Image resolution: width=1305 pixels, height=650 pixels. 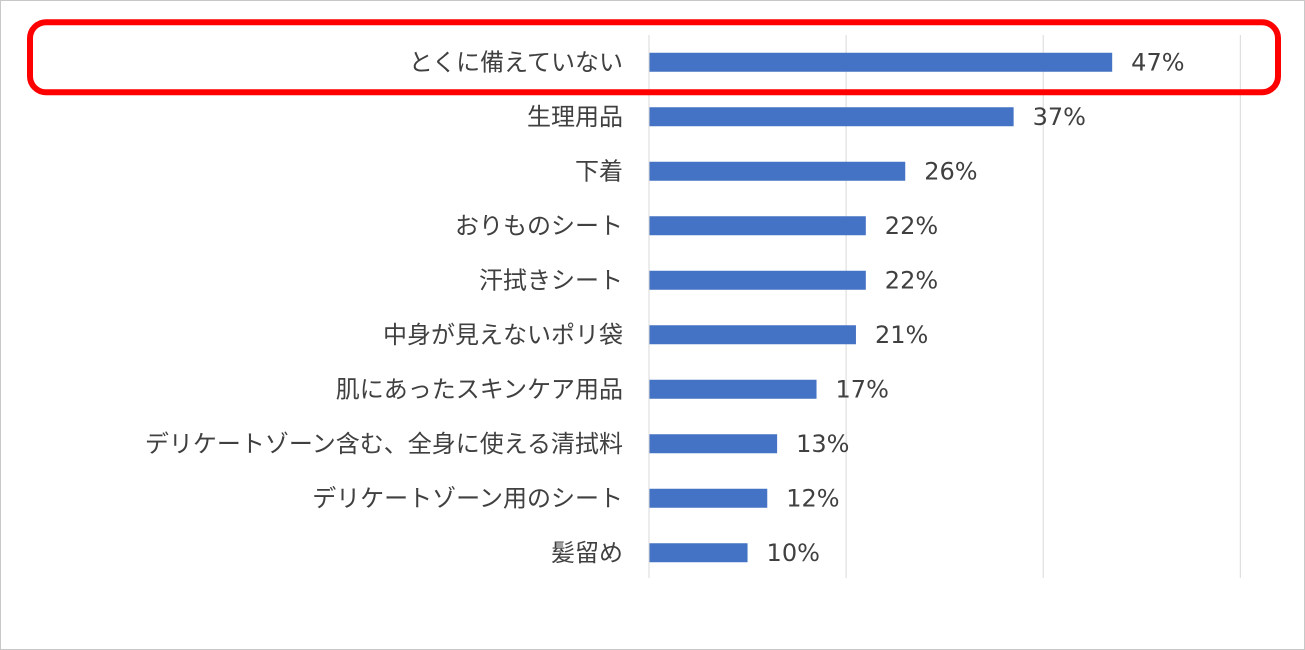 I want to click on value-label-3: 22%, so click(x=911, y=226).